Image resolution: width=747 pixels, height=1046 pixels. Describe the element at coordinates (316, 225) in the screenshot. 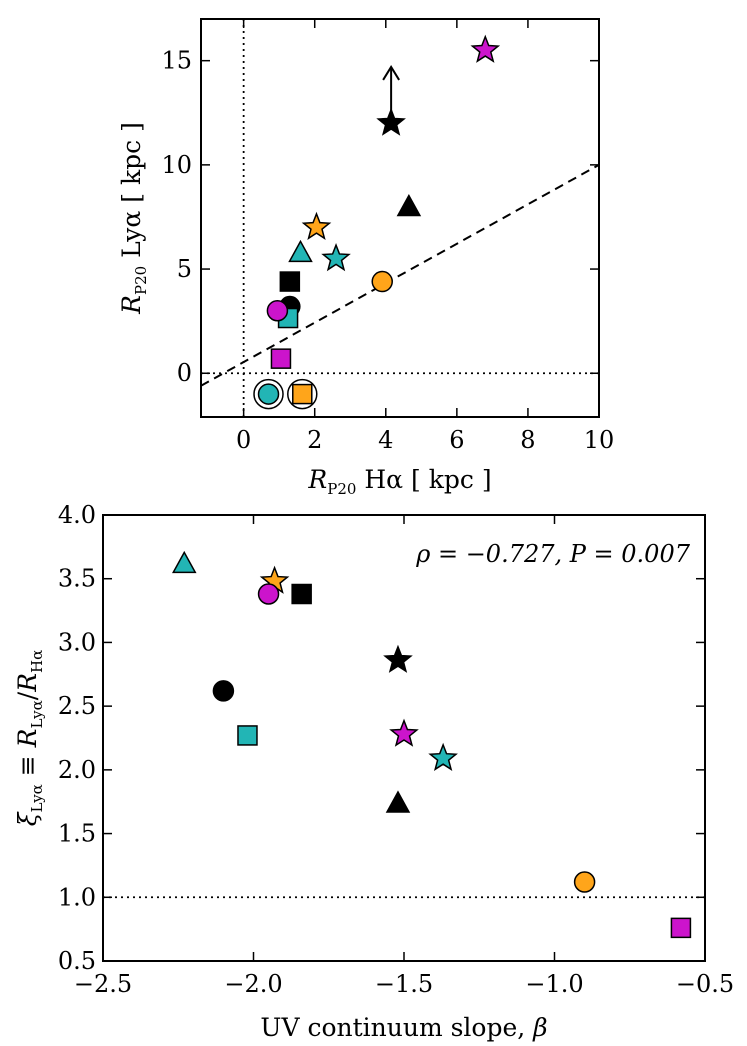

I see `data-point-orange-star` at that location.